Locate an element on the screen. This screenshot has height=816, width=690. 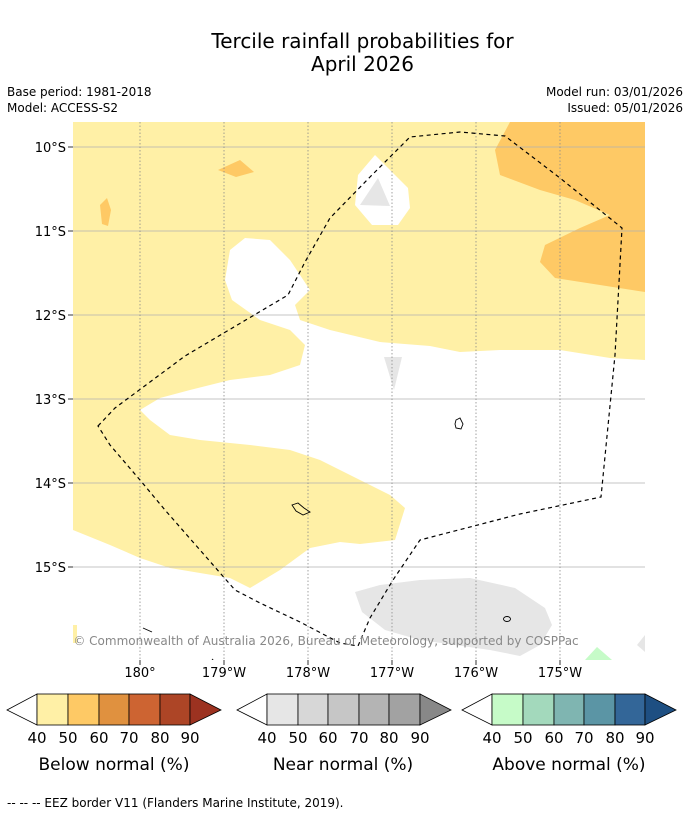
below-50-ne-region is located at coordinates (570, 207).